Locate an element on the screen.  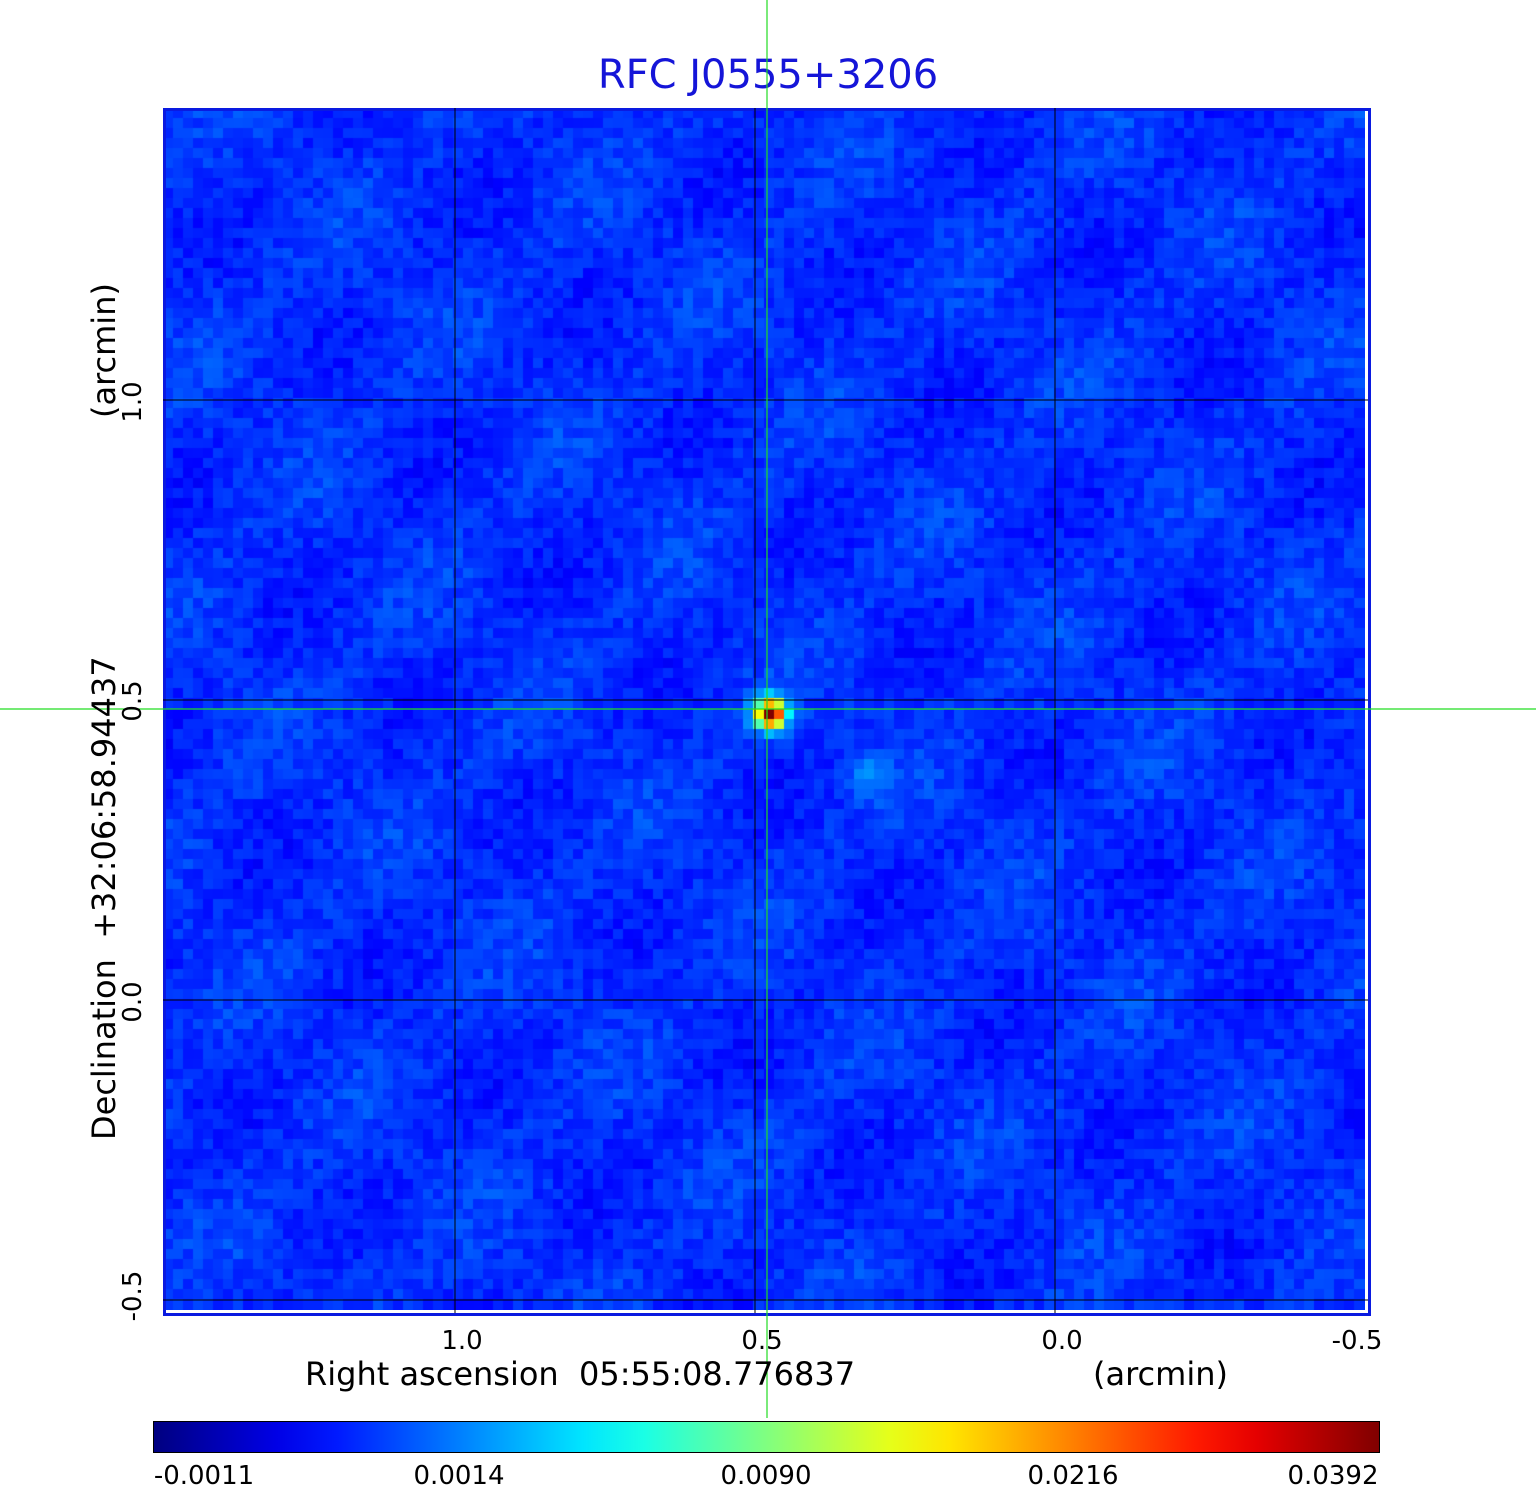
x-axis-label: Right ascension 05:55:08.776837 is located at coordinates (580, 1374).